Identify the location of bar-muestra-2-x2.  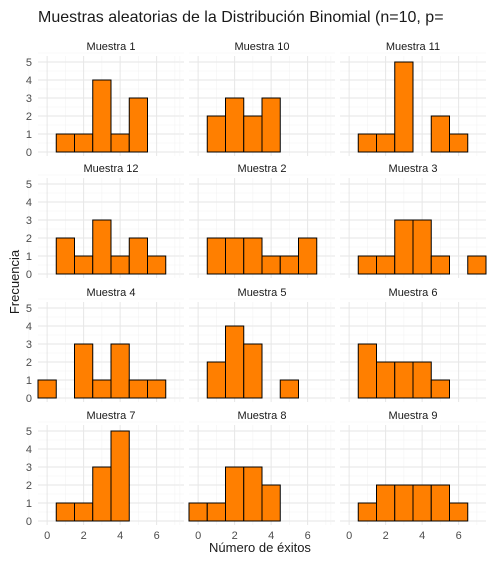
(235, 256).